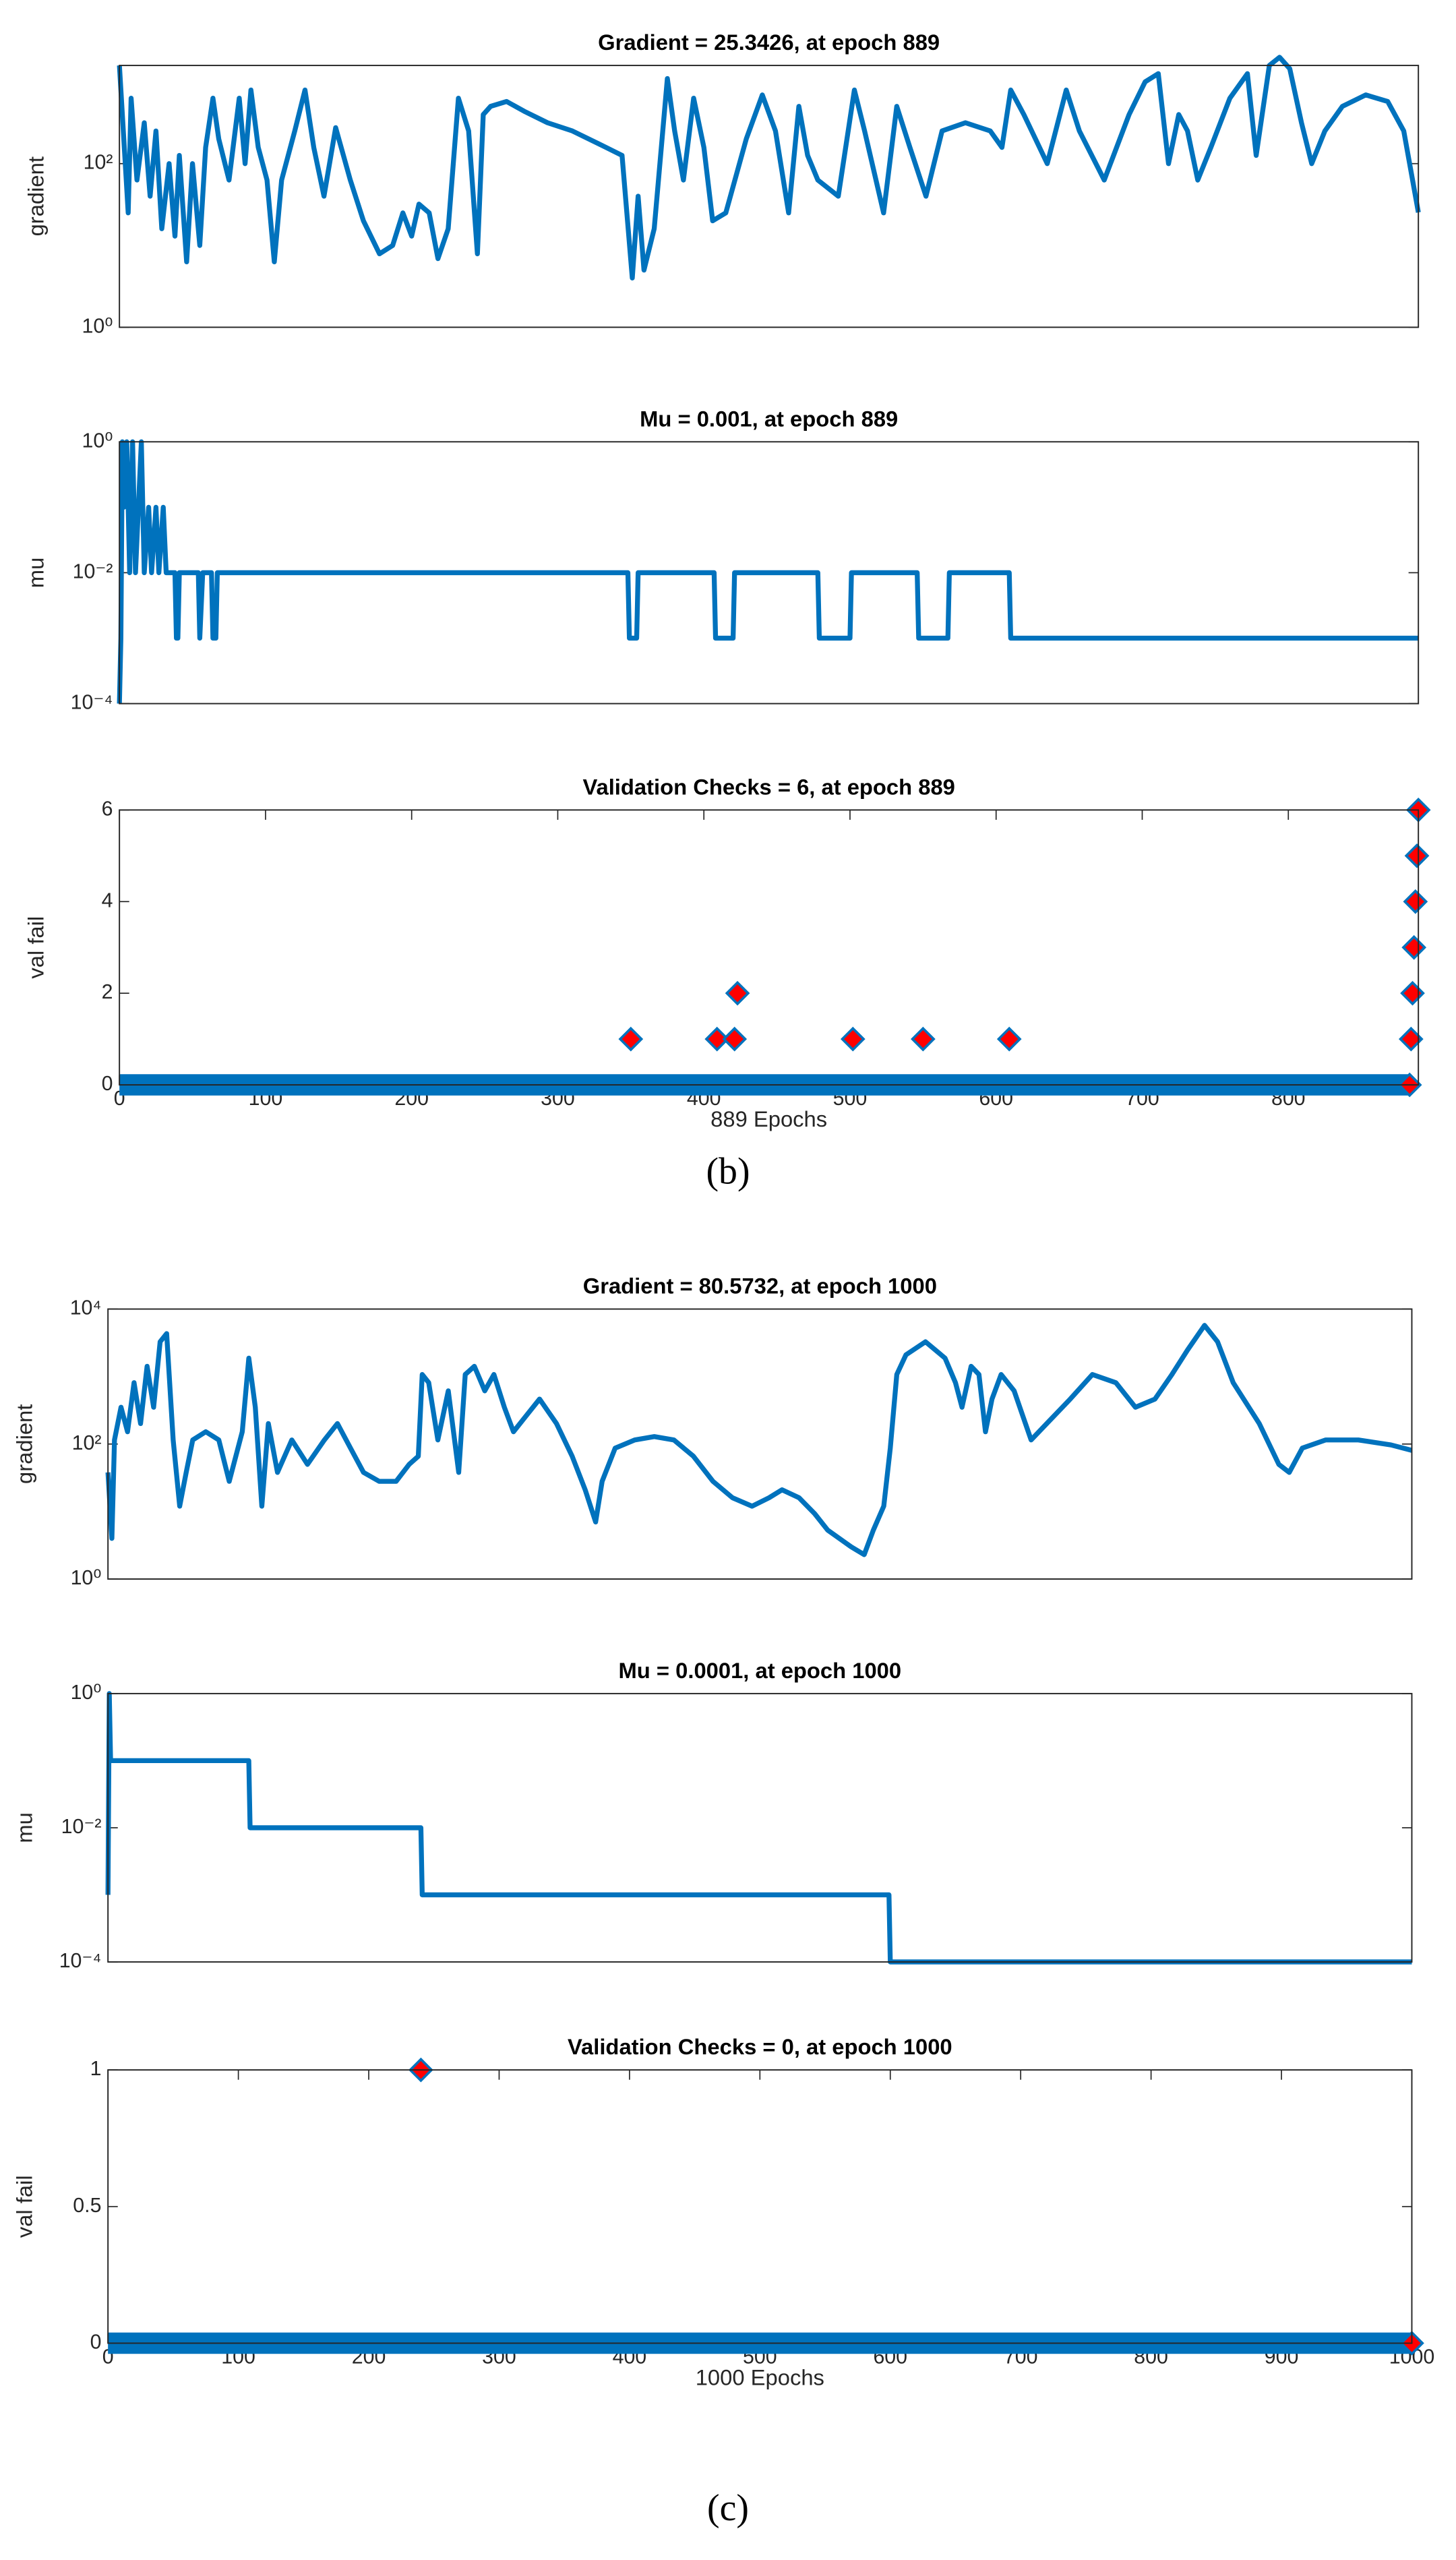 Image resolution: width=1456 pixels, height=2560 pixels. Describe the element at coordinates (107, 900) in the screenshot. I see `y-tick-label: 4` at that location.